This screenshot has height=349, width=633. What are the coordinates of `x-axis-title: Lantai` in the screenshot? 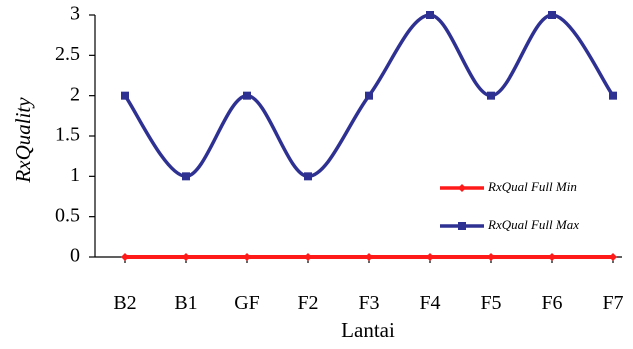 It's located at (368, 330).